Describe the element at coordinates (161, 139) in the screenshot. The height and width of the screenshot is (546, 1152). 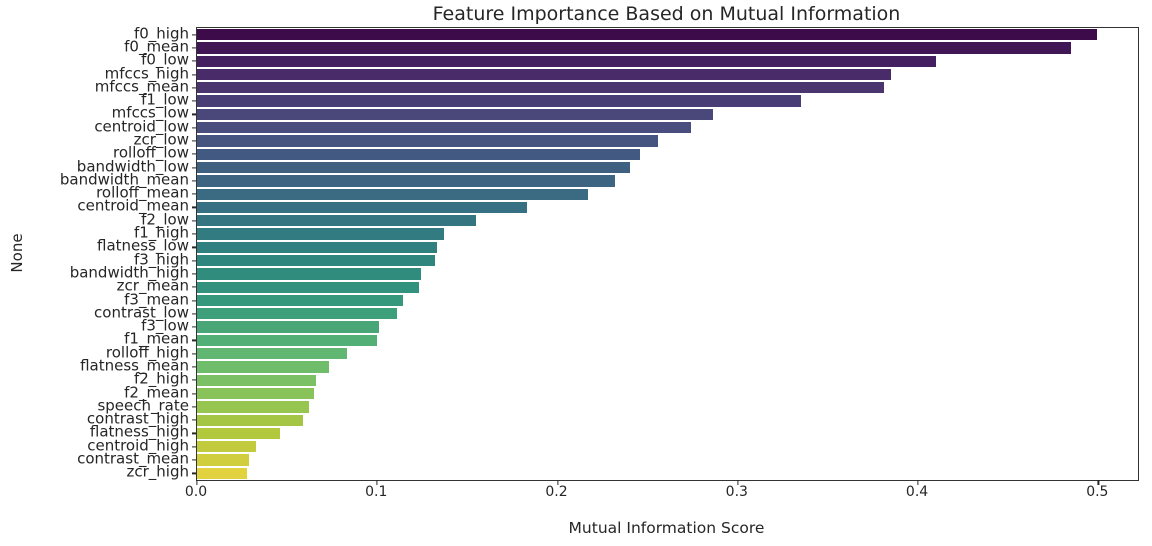
I see `y-tick-label: zcr_low` at that location.